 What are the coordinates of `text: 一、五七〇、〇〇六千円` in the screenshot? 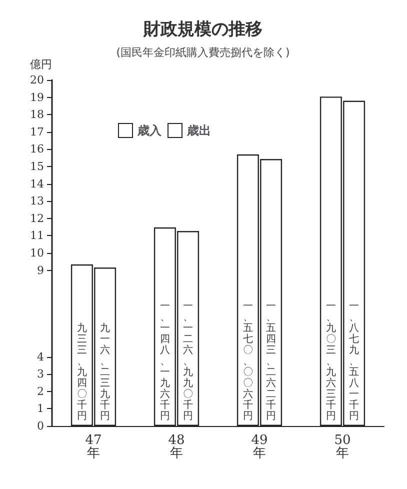 It's located at (247, 361).